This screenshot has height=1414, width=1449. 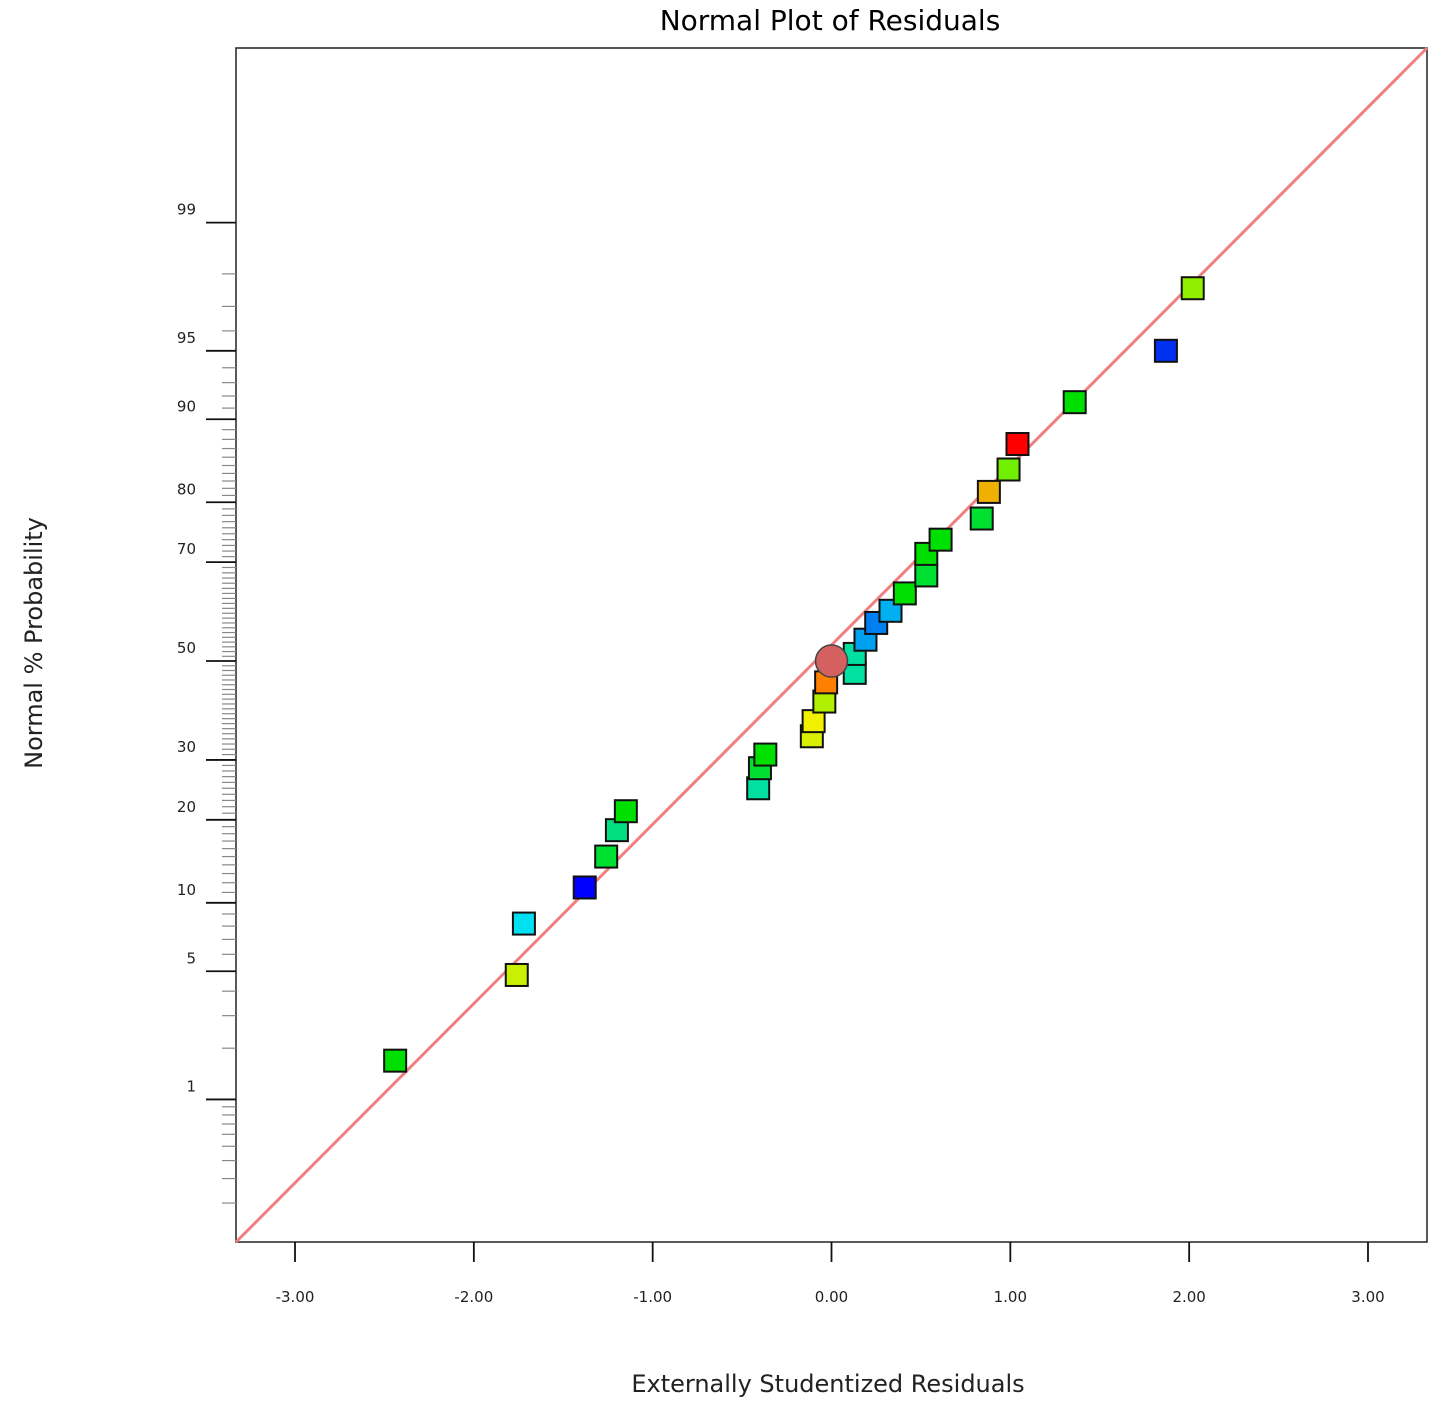 I want to click on y-tick-label: 5, so click(x=191, y=958).